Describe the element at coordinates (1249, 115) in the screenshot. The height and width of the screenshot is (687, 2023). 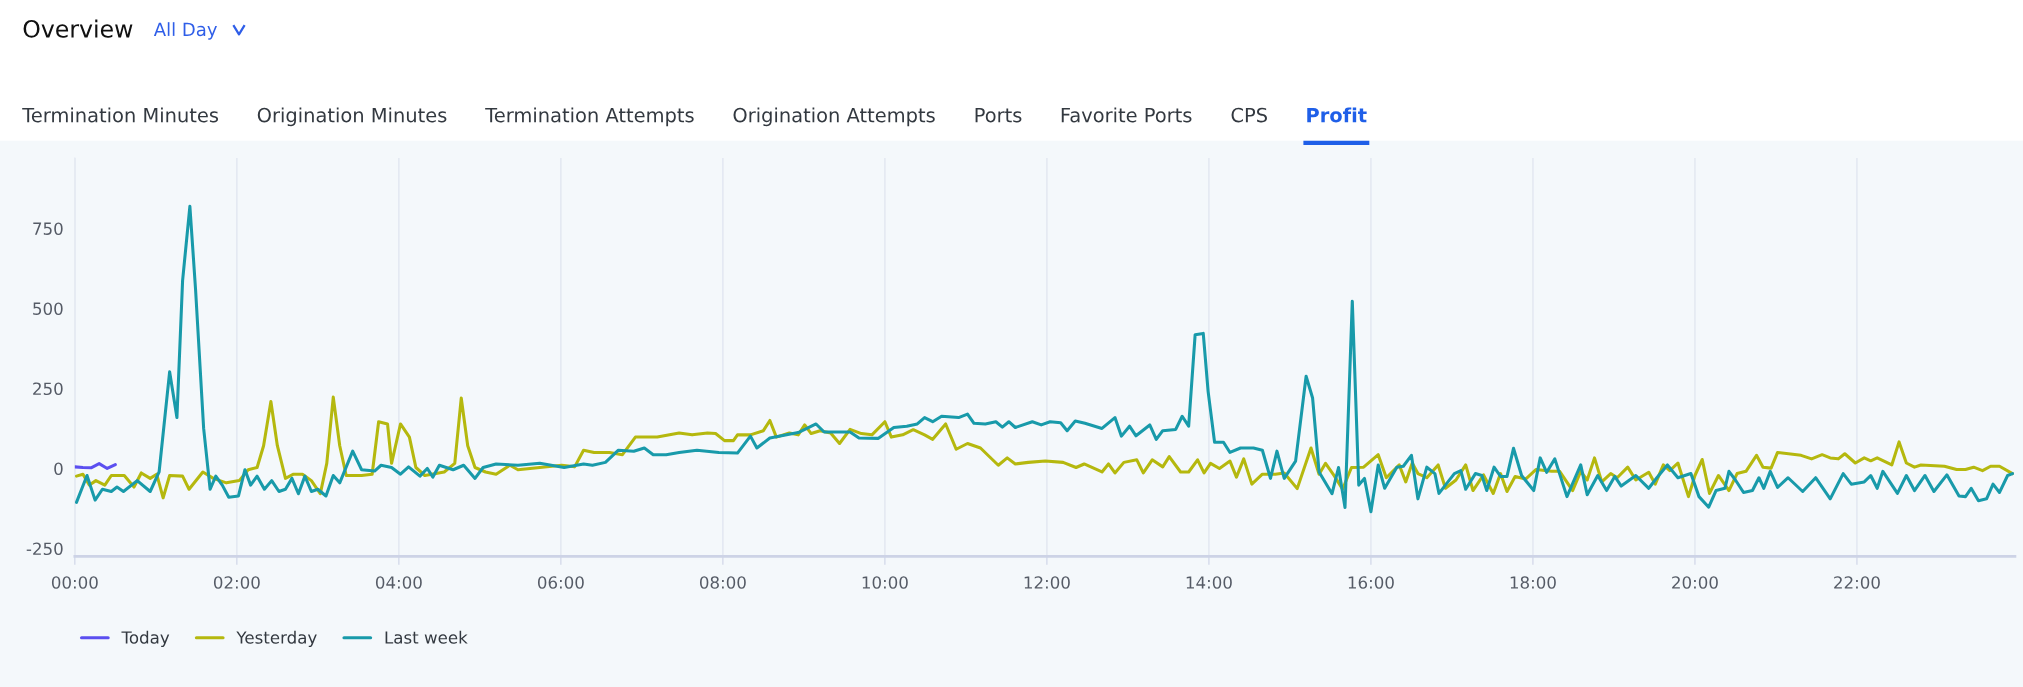
I see `text: CPS` at that location.